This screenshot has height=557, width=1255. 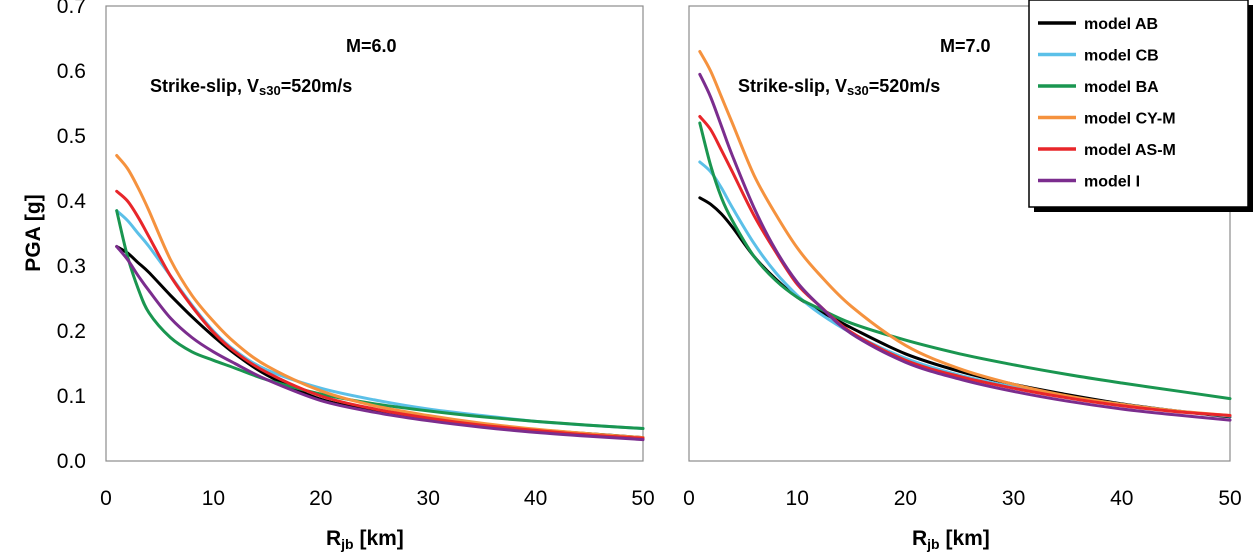 What do you see at coordinates (642, 498) in the screenshot?
I see `left-x-tick-label: 50` at bounding box center [642, 498].